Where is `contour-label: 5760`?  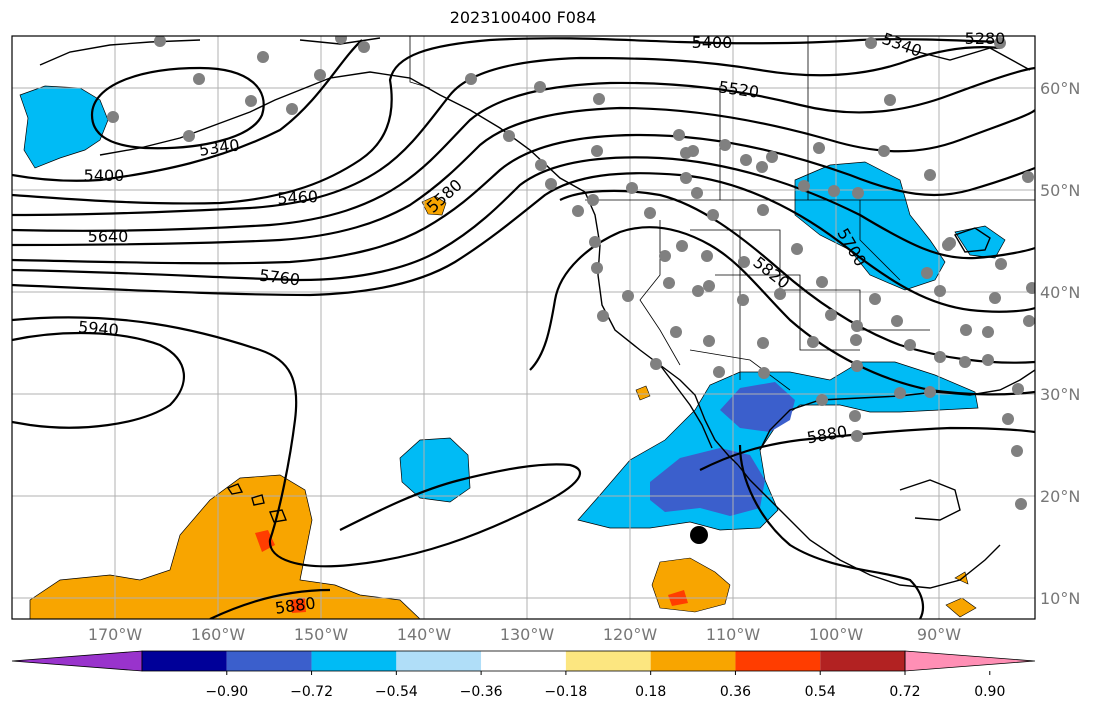 contour-label: 5760 is located at coordinates (279, 278).